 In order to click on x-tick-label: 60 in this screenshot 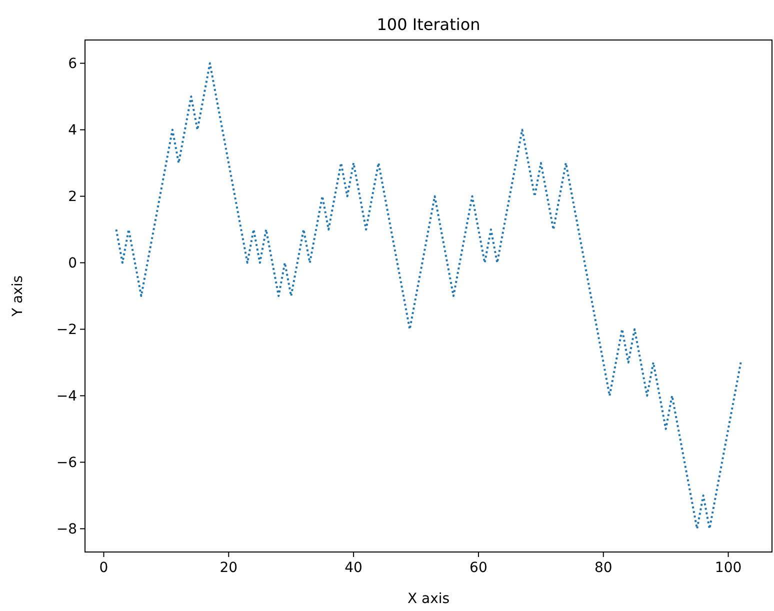, I will do `click(479, 568)`.